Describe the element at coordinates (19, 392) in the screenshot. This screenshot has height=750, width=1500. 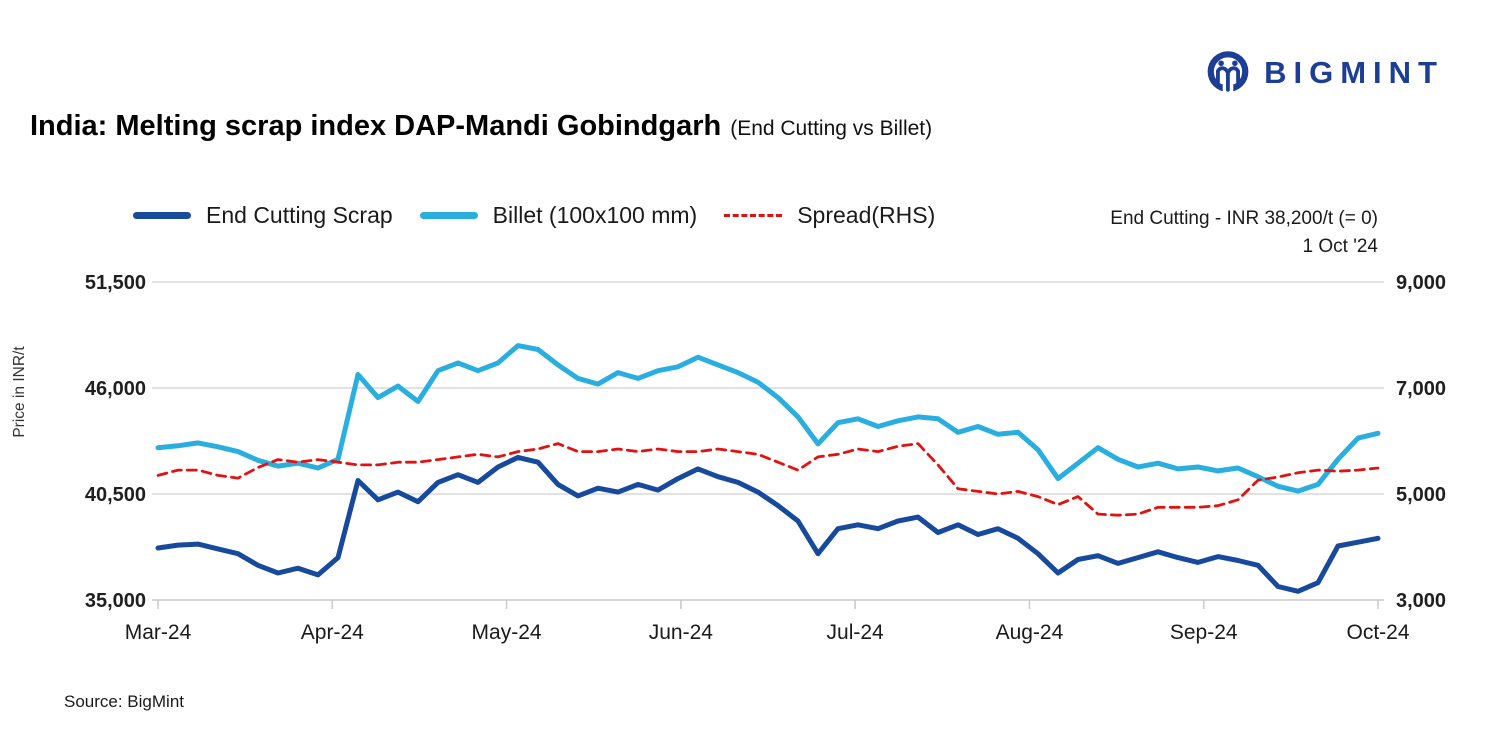
I see `y-axis-title: Price in INR/t` at that location.